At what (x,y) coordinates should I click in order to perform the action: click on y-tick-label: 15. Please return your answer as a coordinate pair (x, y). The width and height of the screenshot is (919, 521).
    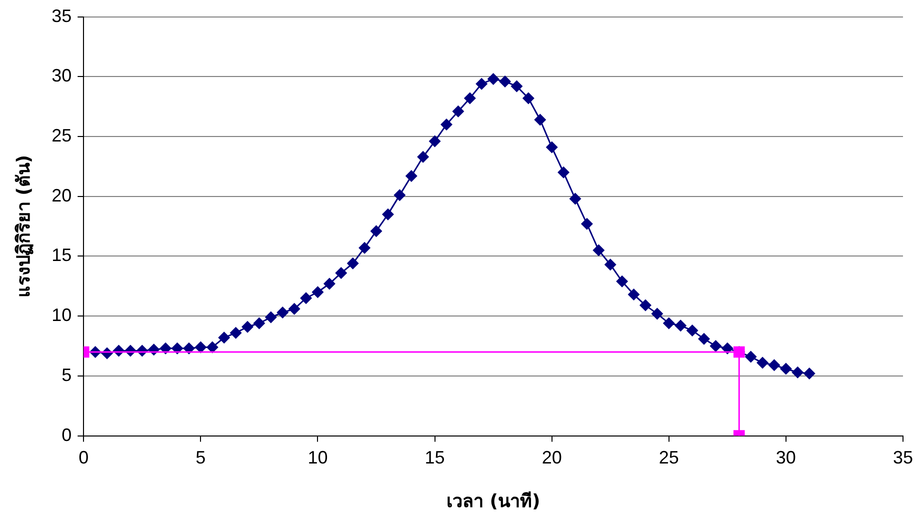
    Looking at the image, I should click on (62, 255).